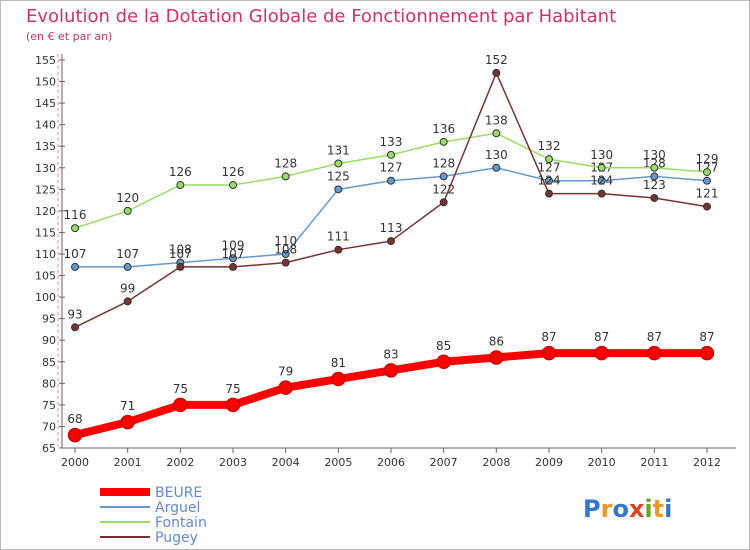 Image resolution: width=750 pixels, height=550 pixels. I want to click on data-label: 138, so click(496, 120).